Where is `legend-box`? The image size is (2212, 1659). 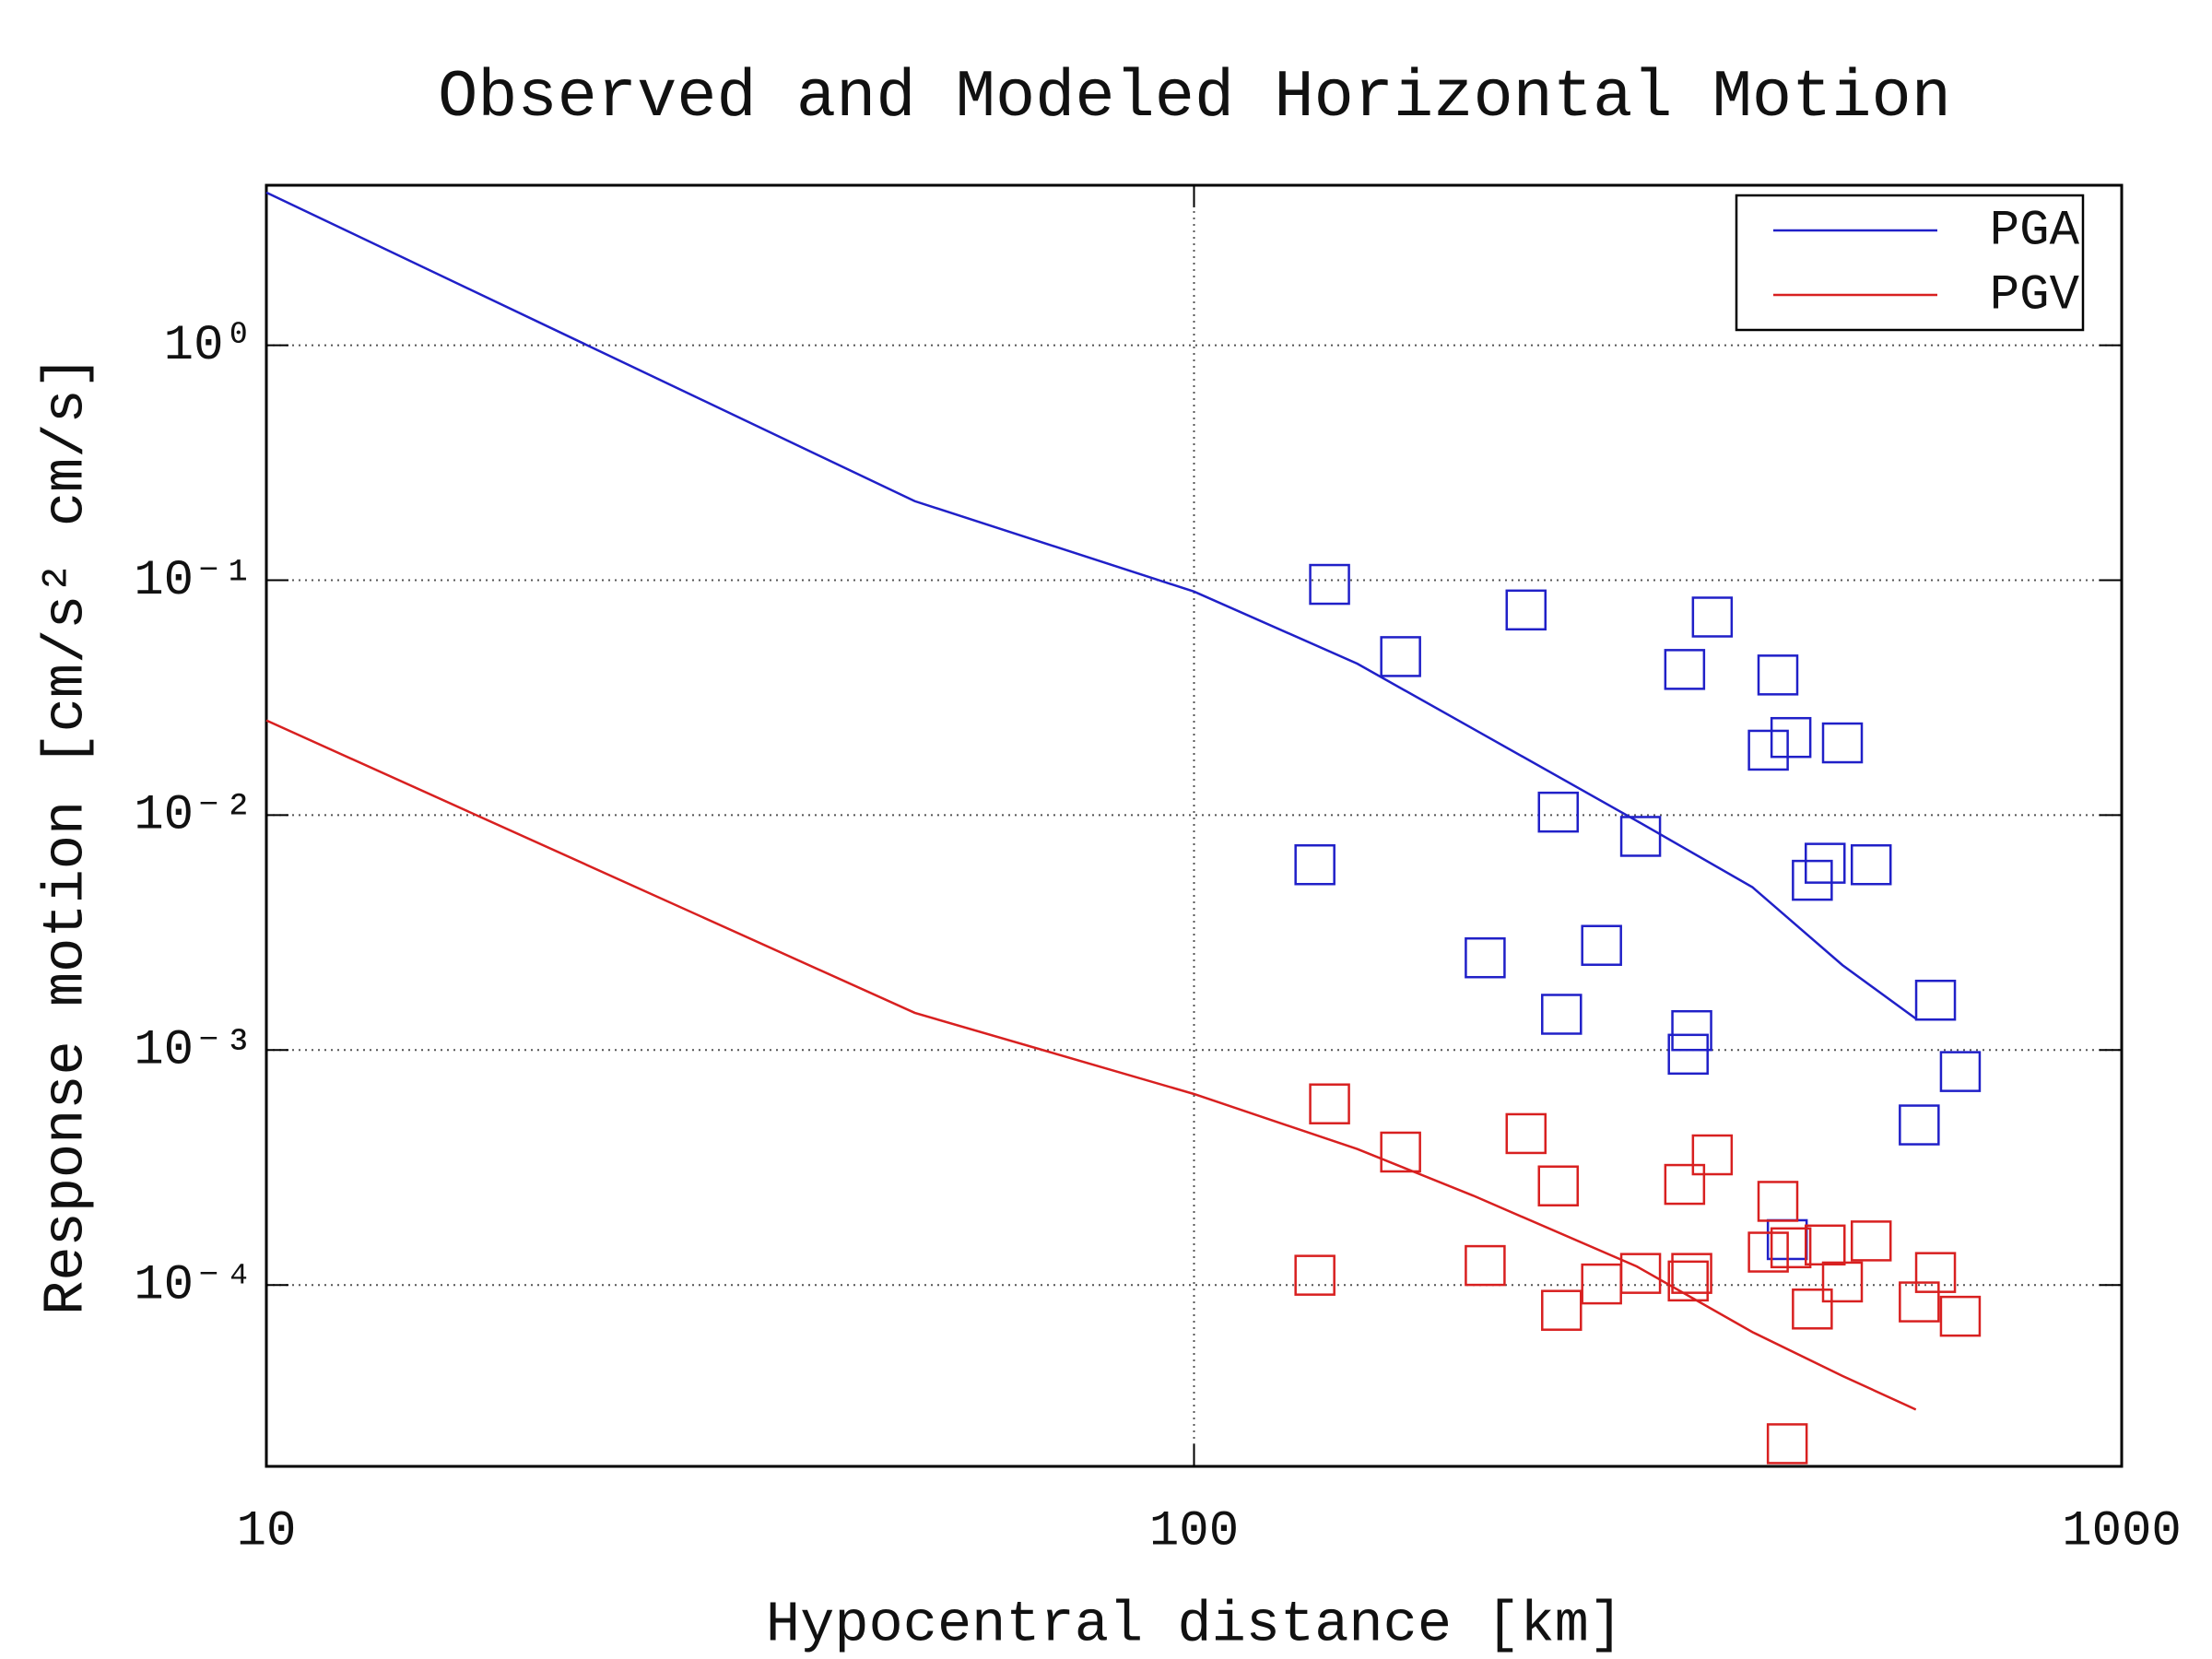
legend-box is located at coordinates (1910, 263).